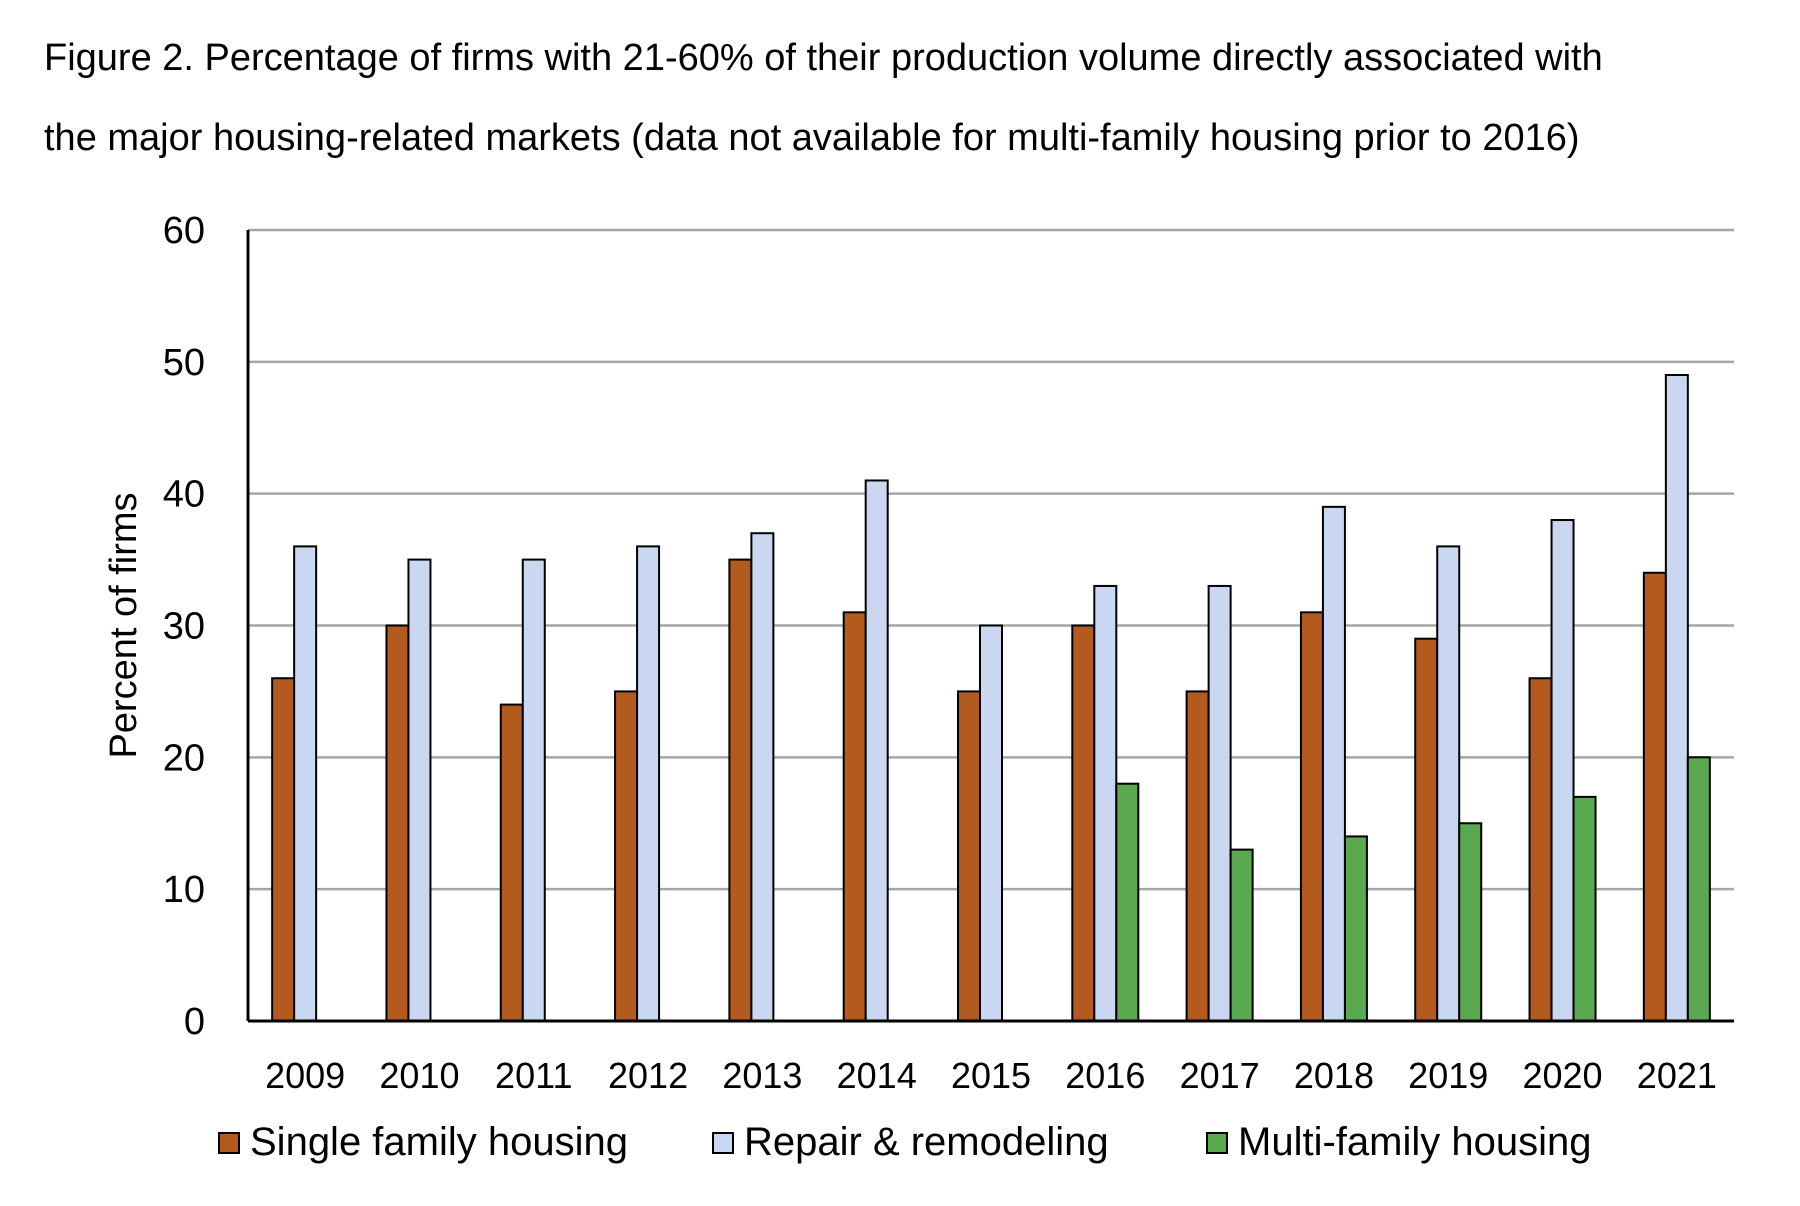  What do you see at coordinates (184, 495) in the screenshot?
I see `y-tick-label: 40` at bounding box center [184, 495].